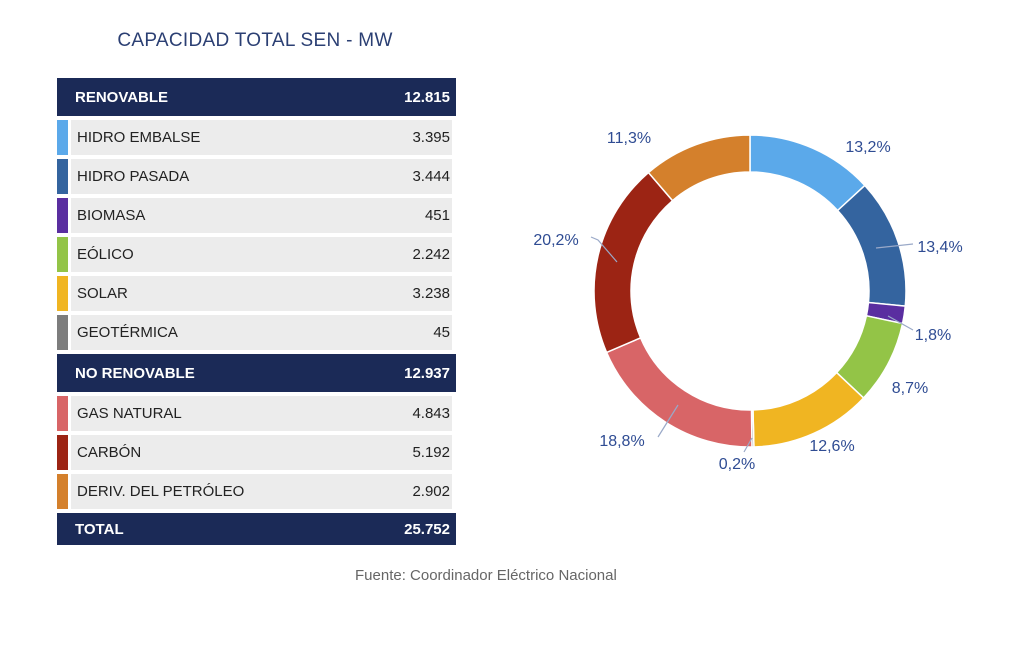  What do you see at coordinates (139, 137) in the screenshot?
I see `row-label: HIDRO EMBALSE` at bounding box center [139, 137].